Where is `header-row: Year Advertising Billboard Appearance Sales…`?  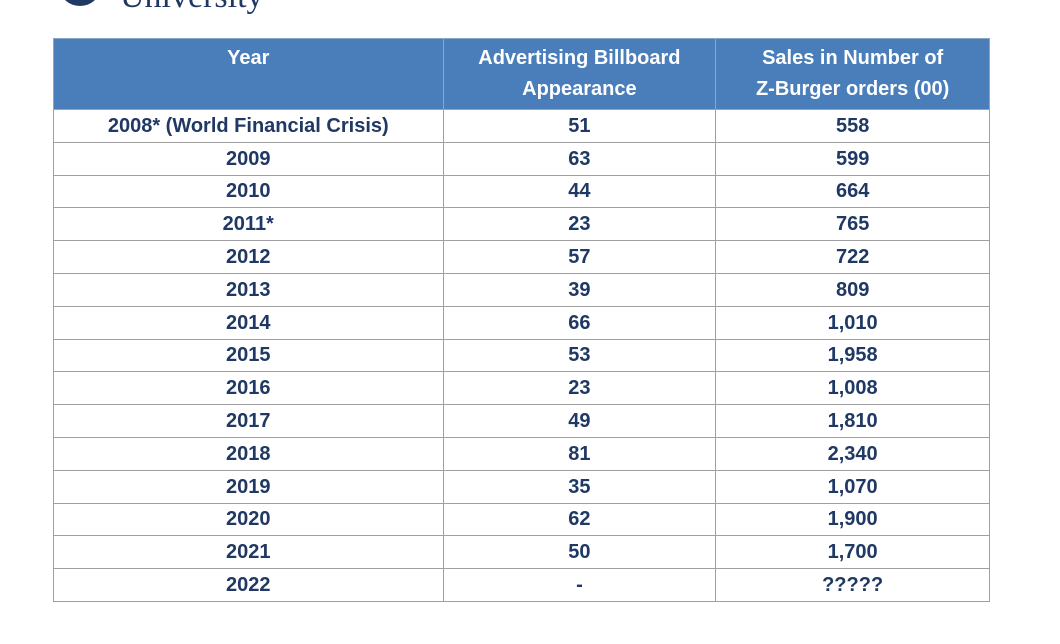 header-row: Year Advertising Billboard Appearance Sales… is located at coordinates (521, 74).